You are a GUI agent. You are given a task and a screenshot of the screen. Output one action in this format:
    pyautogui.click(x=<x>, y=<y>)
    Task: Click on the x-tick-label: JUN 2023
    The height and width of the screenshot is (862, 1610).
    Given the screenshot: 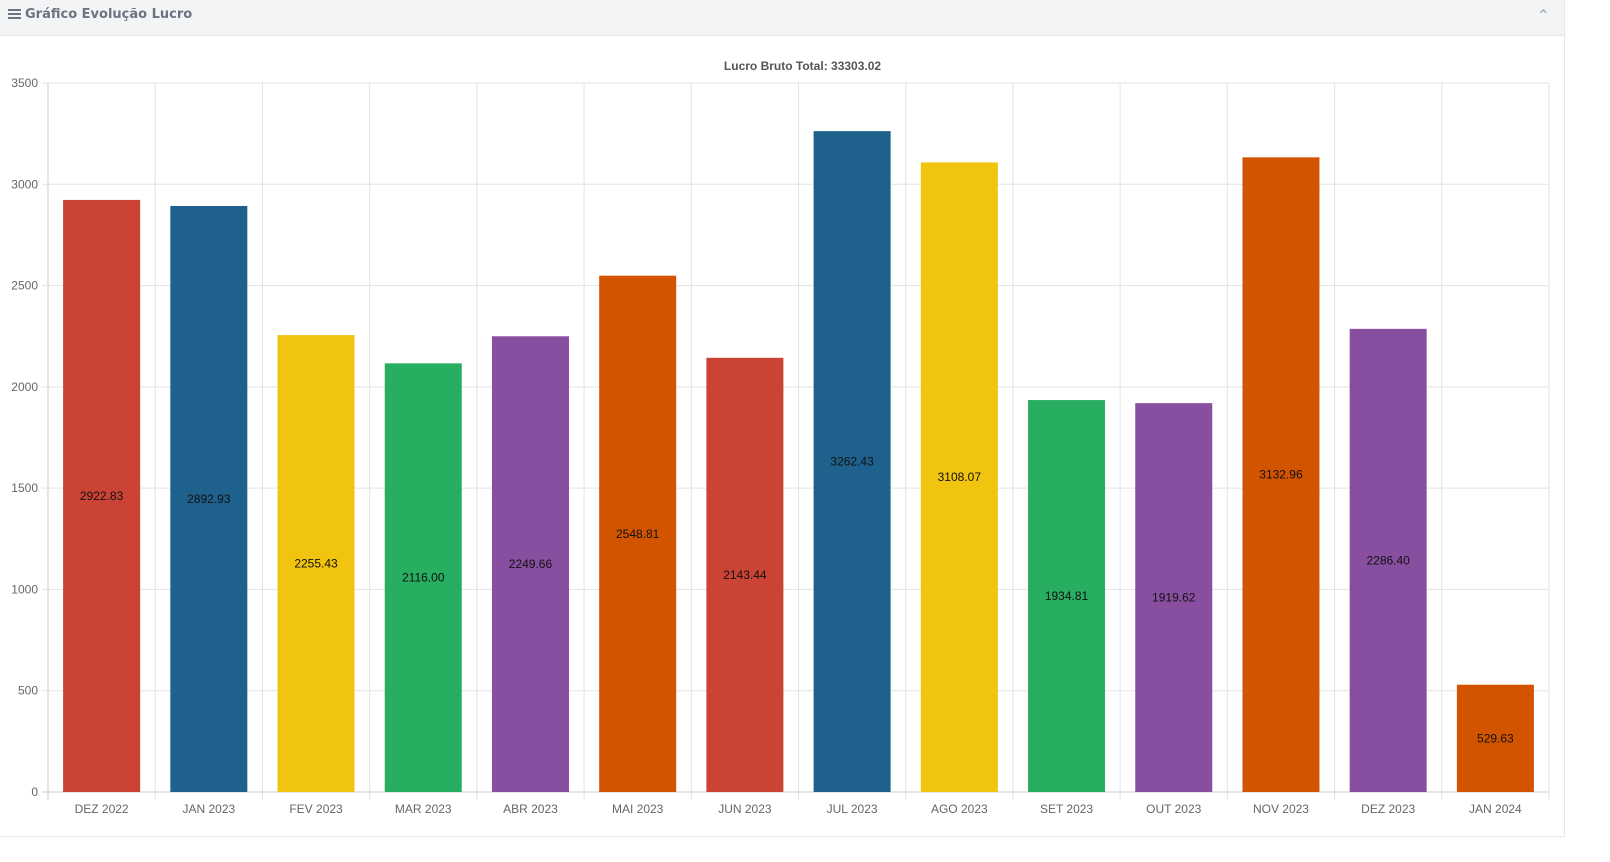 What is the action you would take?
    pyautogui.click(x=745, y=809)
    